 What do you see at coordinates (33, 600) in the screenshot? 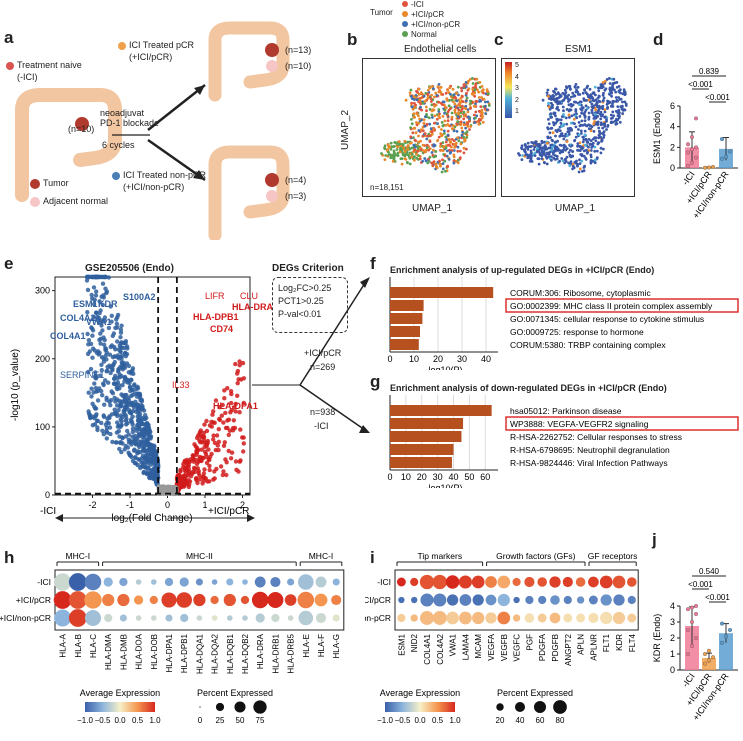
I see `row-label: +ICI/pCR` at bounding box center [33, 600].